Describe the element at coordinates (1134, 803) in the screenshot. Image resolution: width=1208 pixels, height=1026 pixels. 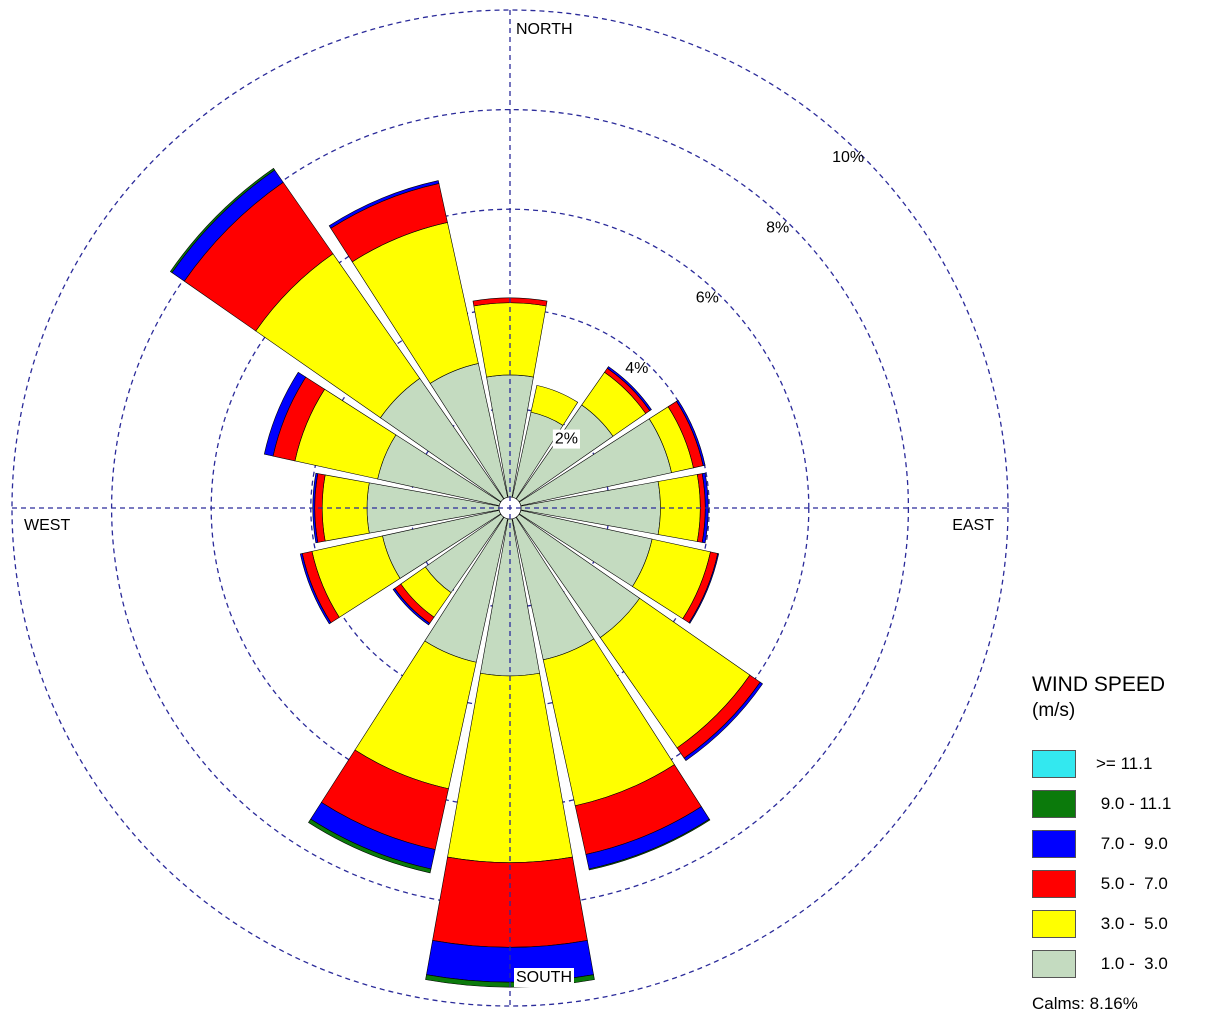
I see `legend-label: 9.0 - 11.1` at that location.